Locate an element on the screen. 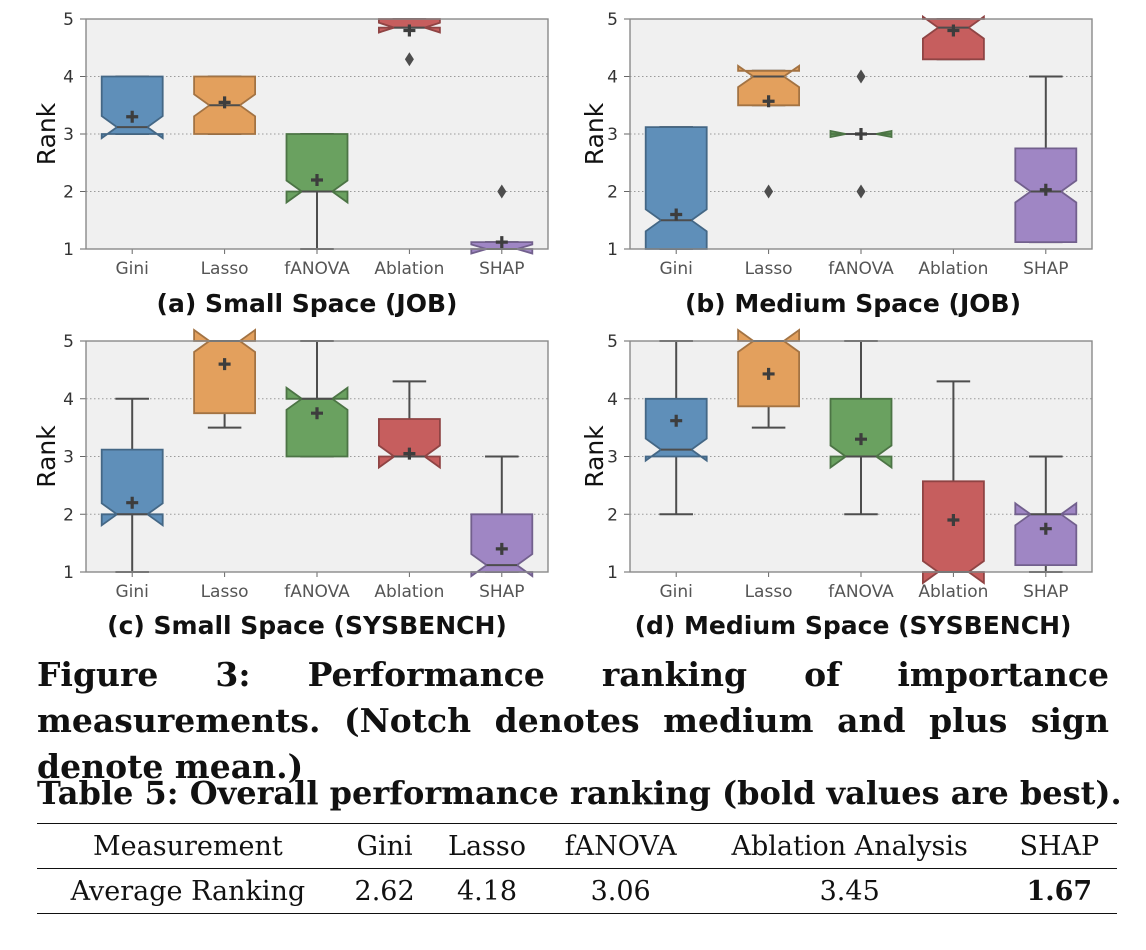 This screenshot has height=950, width=1146. cell-ablation-analysis: 3.45 is located at coordinates (849, 891).